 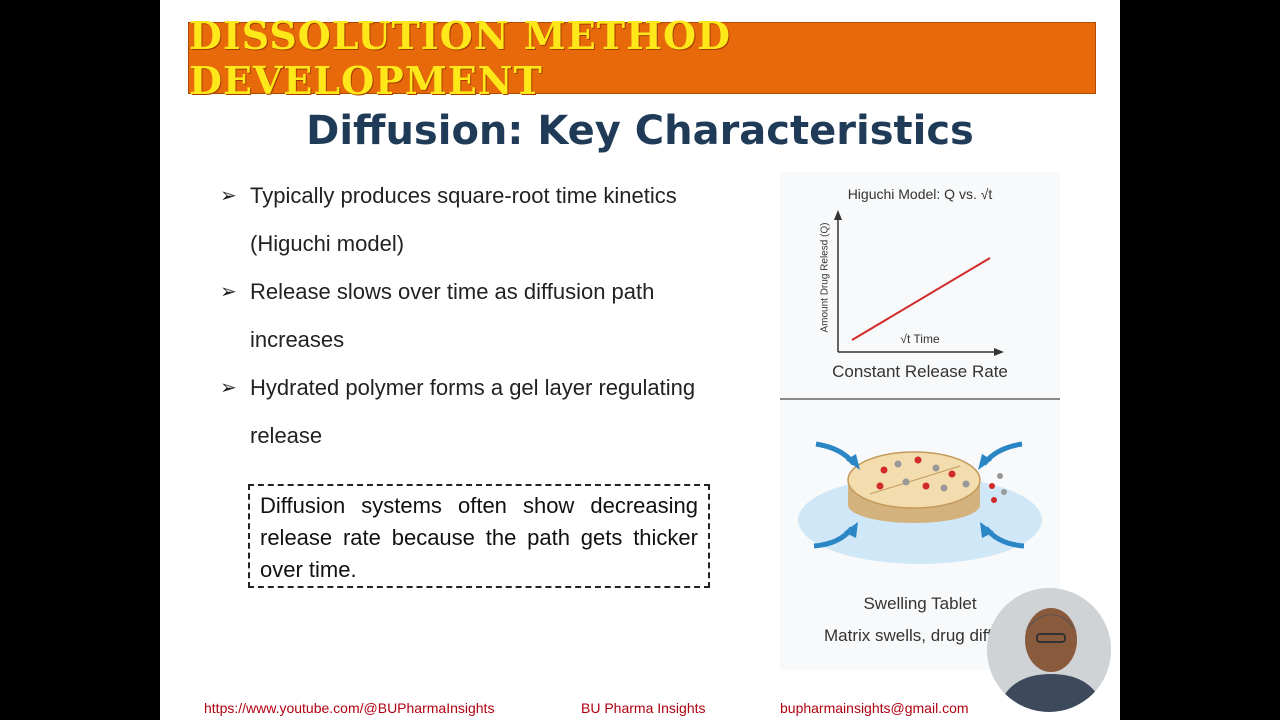 I want to click on tablet-caption: Swelling Tablet, so click(x=920, y=603).